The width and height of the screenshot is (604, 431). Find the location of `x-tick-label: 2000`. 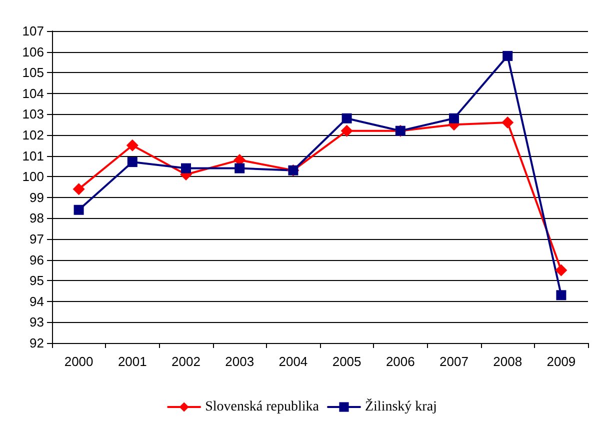

x-tick-label: 2000 is located at coordinates (79, 361).